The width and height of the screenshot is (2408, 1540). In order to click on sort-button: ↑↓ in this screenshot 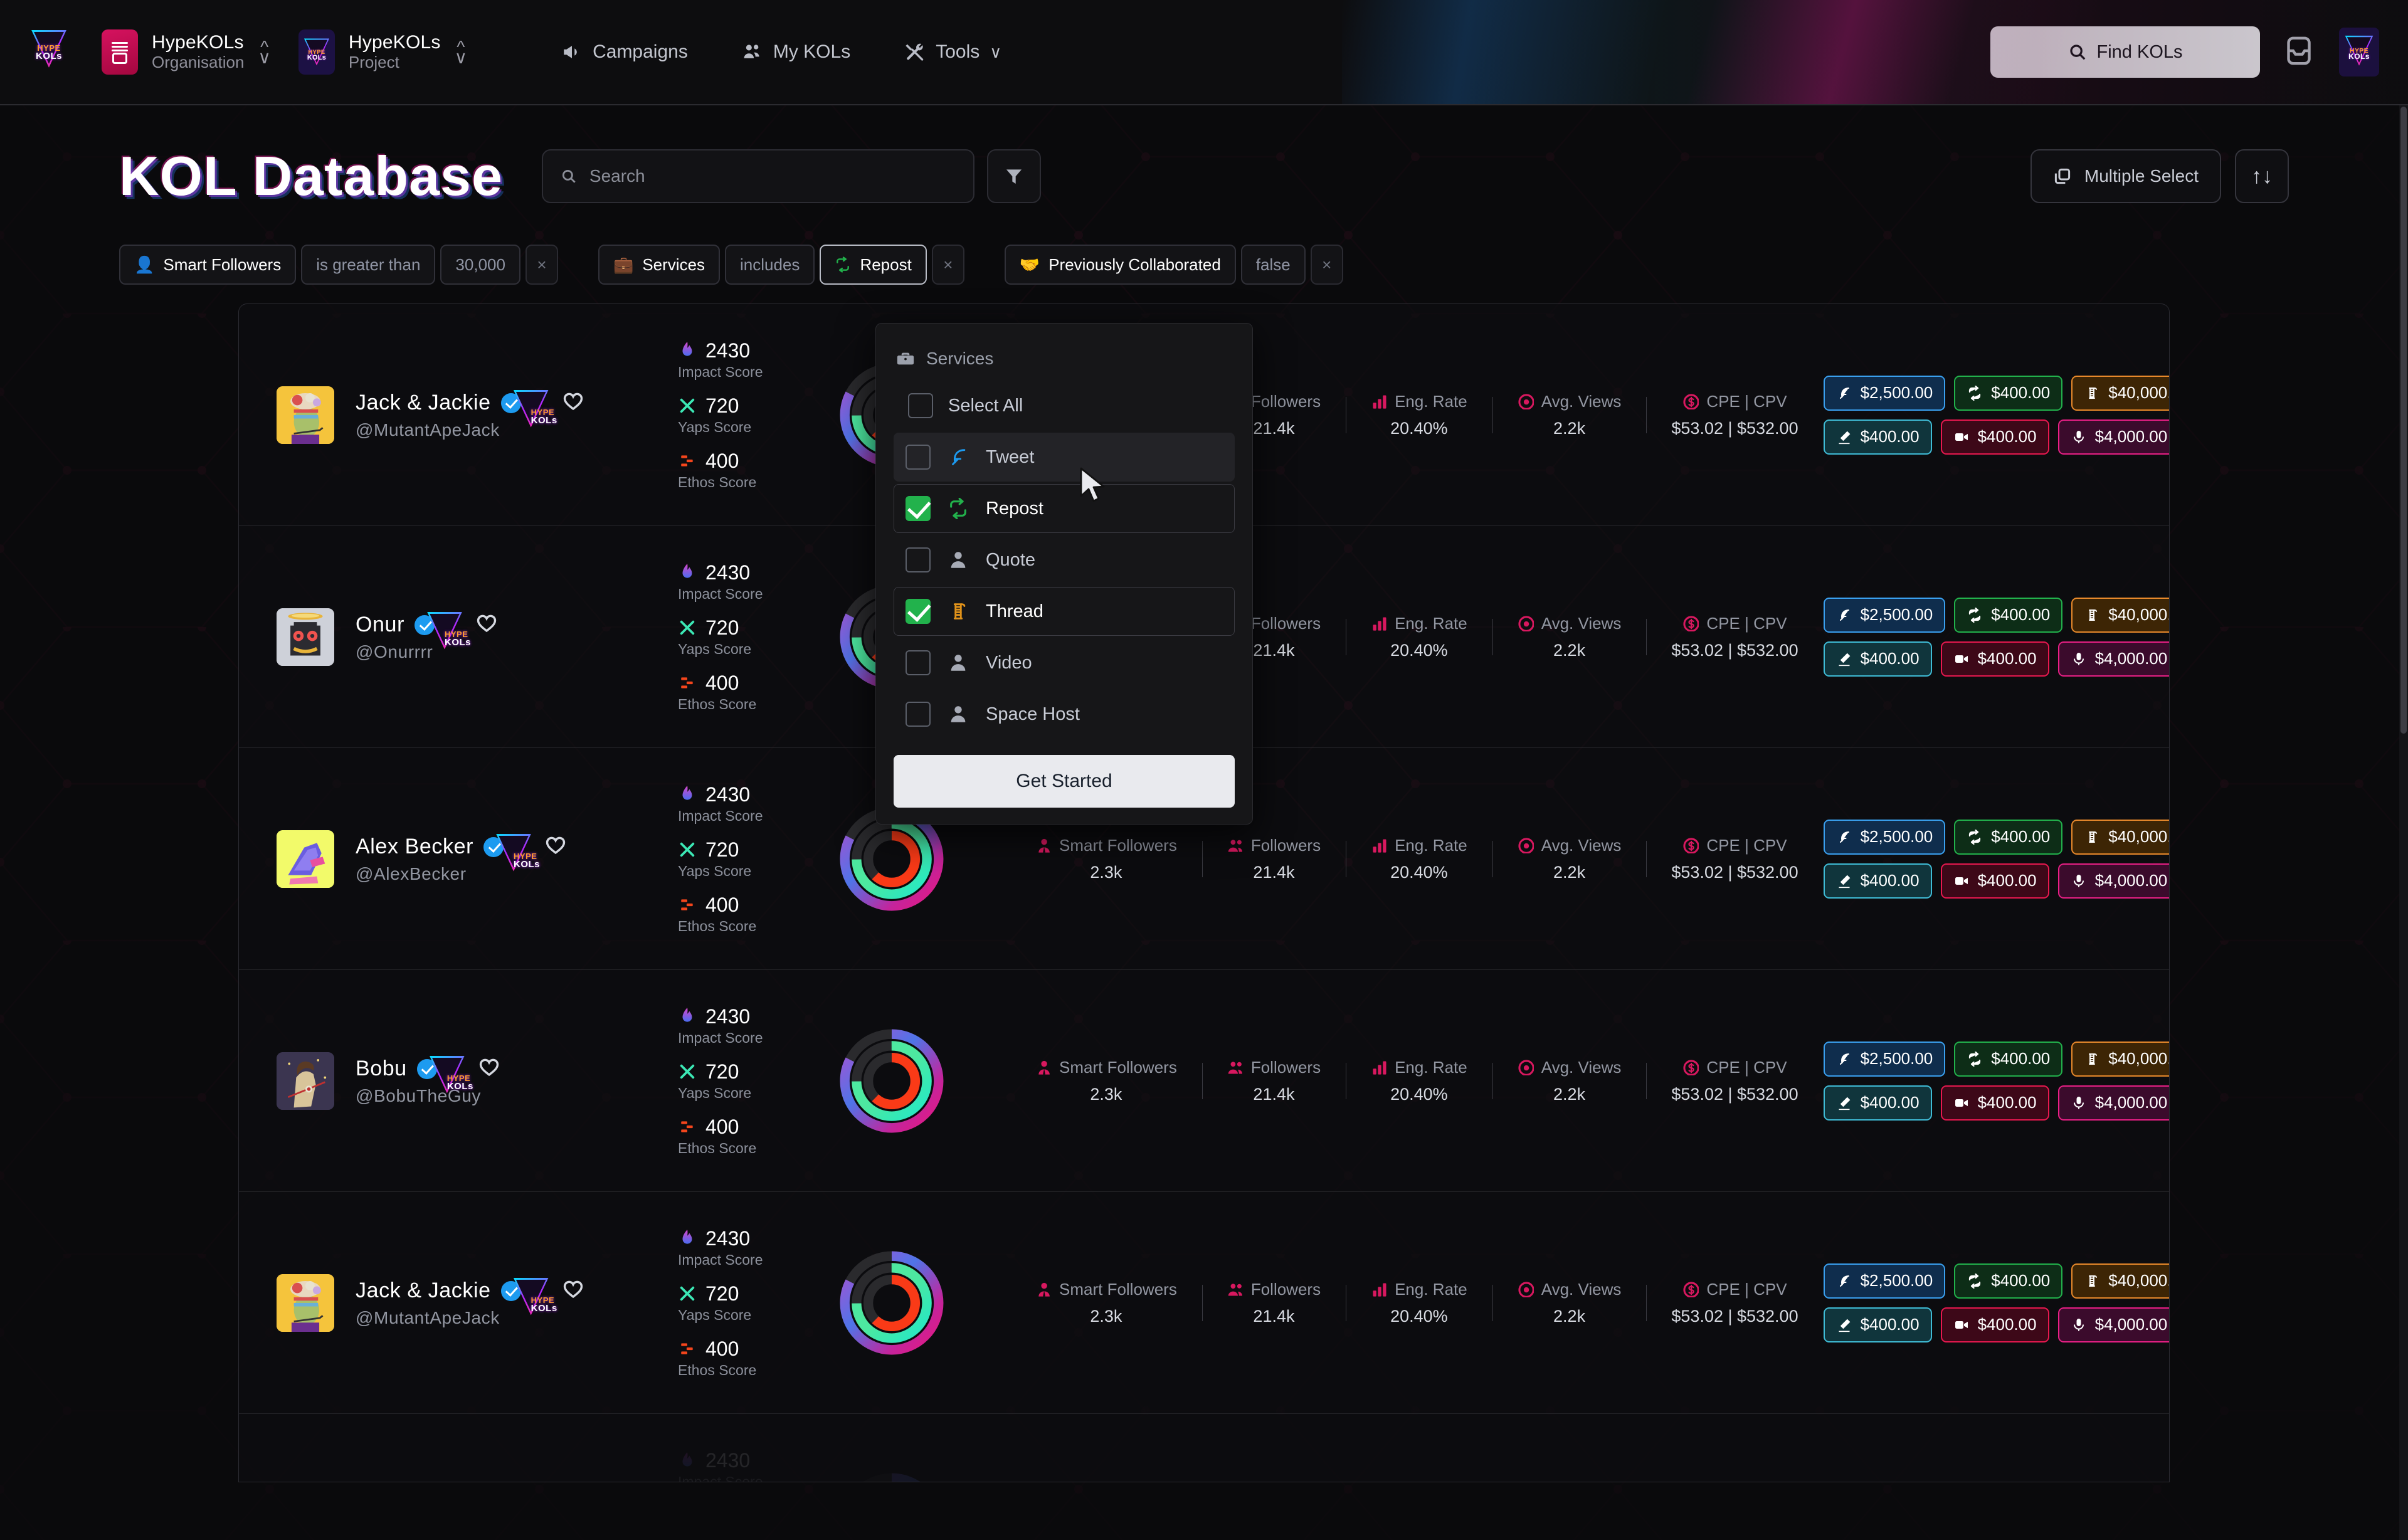, I will do `click(2262, 176)`.